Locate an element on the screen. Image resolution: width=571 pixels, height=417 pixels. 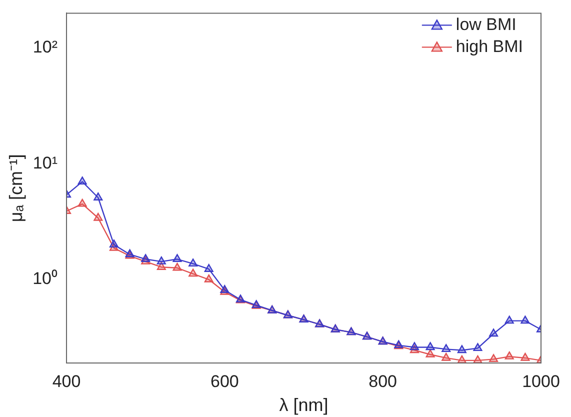
x-tick-label: 1000 is located at coordinates (541, 381).